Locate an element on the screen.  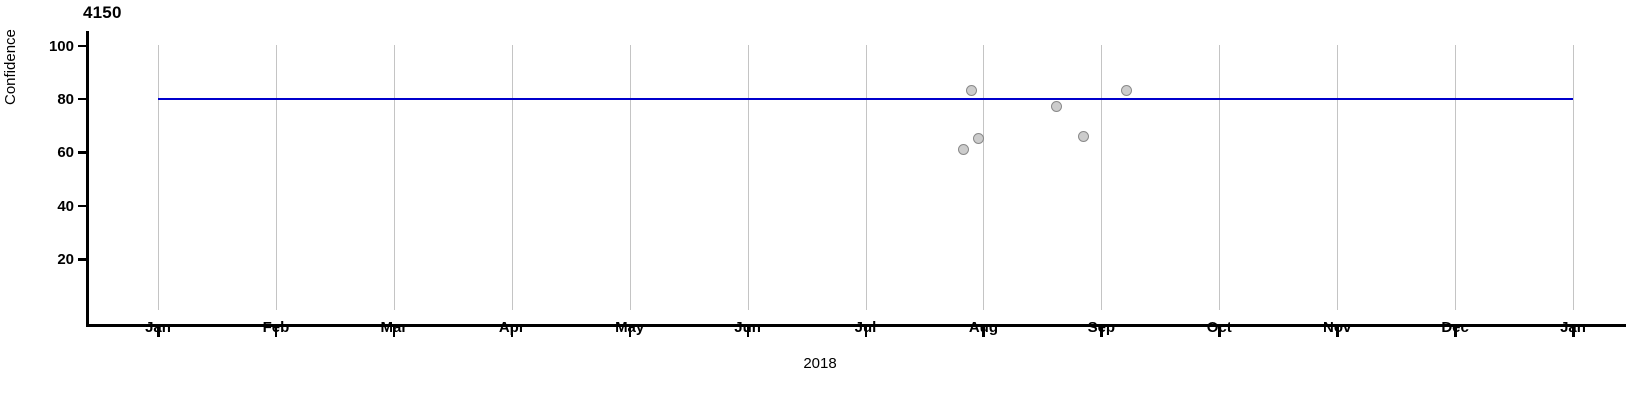
x-tick-label-jun-5: Jun is located at coordinates (747, 327).